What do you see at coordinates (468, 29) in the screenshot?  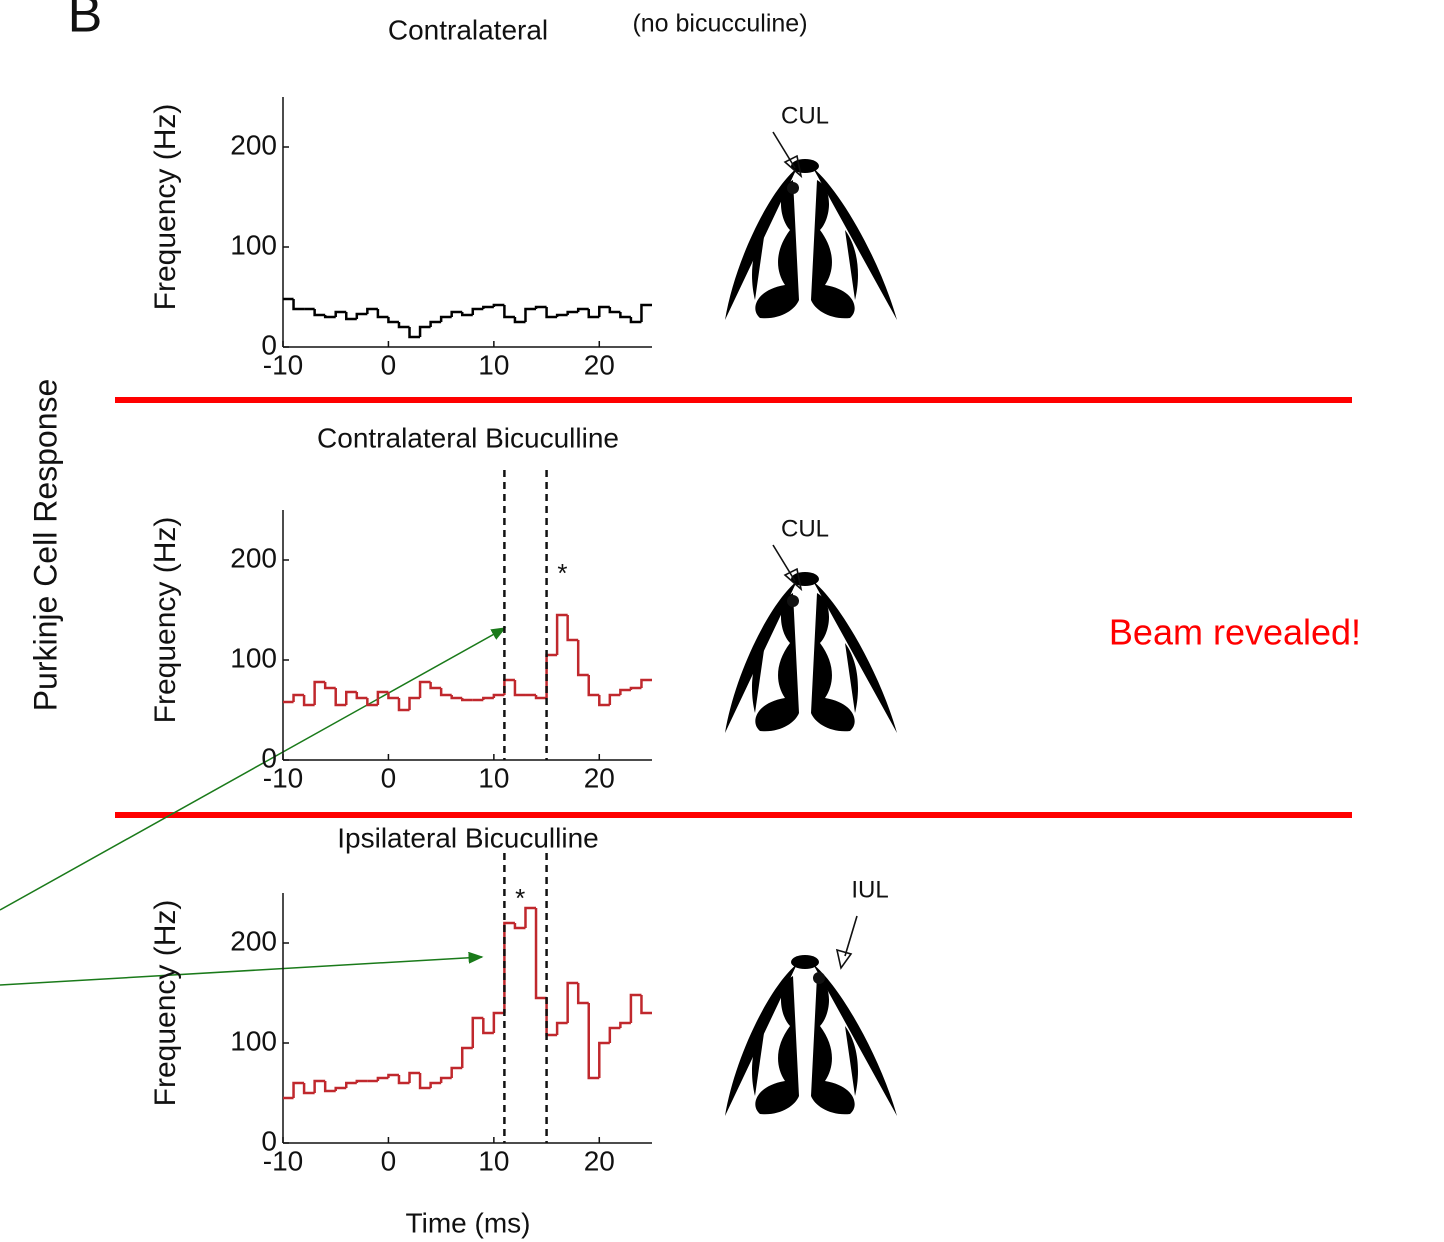 I see `chart-title: Contralateral` at bounding box center [468, 29].